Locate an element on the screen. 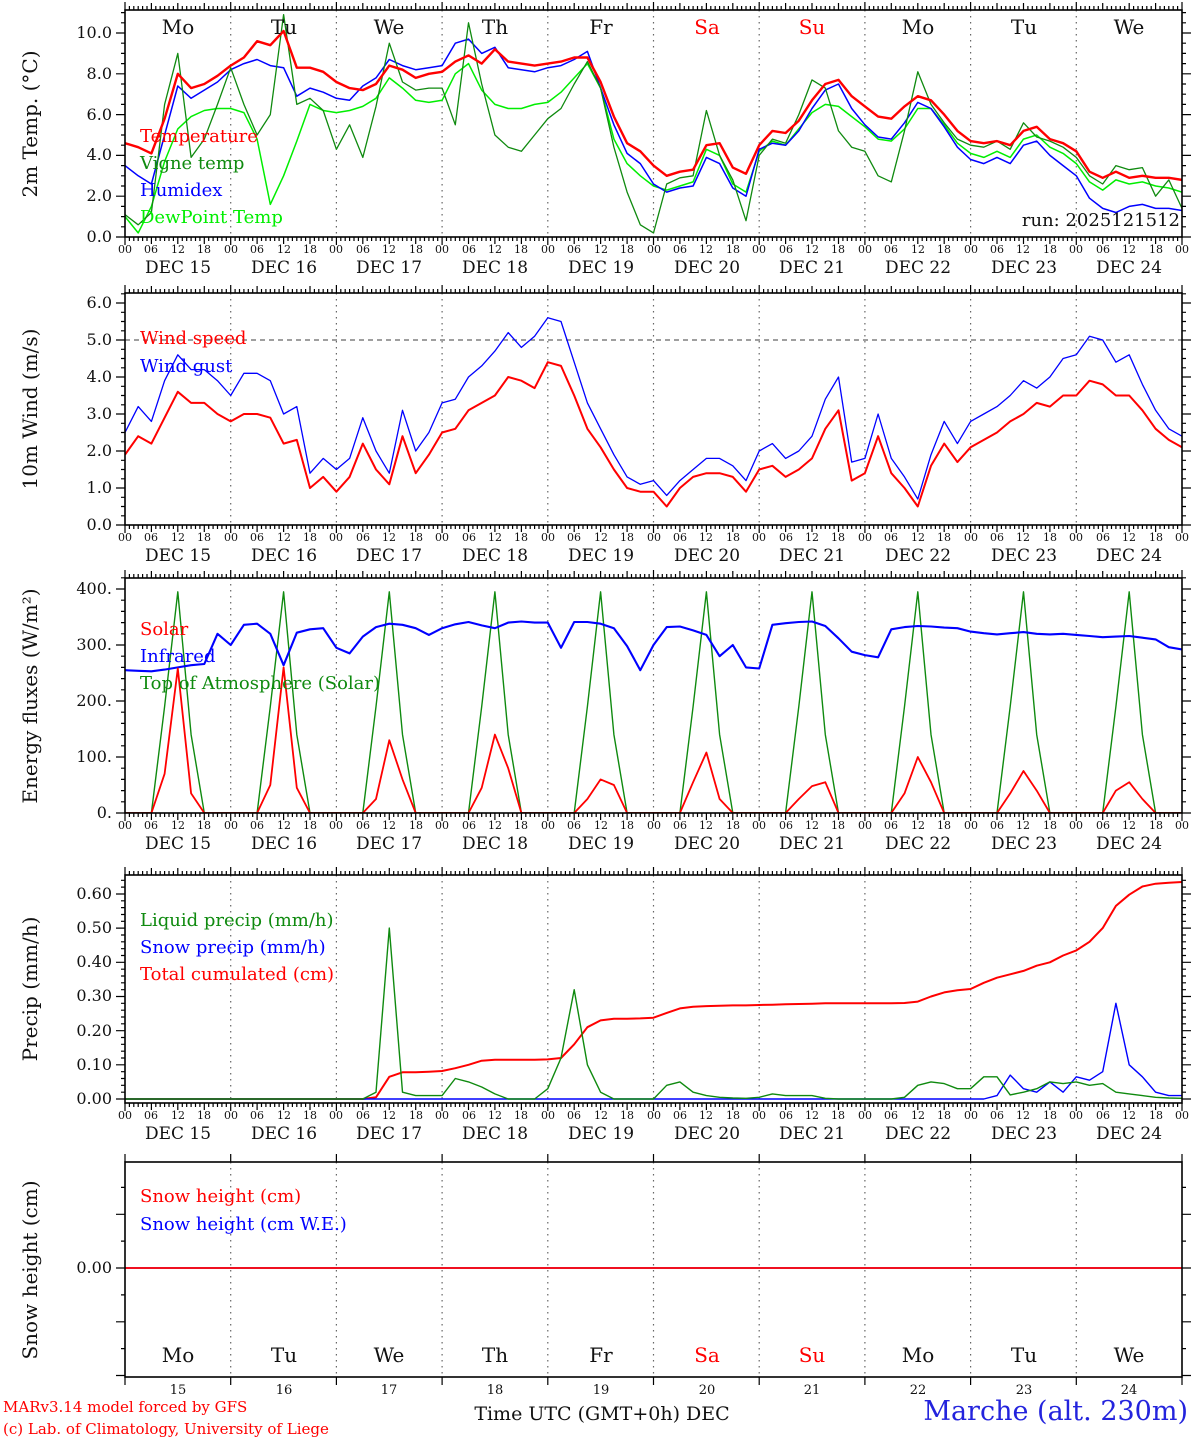 This screenshot has height=1440, width=1194. day-num-label: 19 is located at coordinates (601, 1390).